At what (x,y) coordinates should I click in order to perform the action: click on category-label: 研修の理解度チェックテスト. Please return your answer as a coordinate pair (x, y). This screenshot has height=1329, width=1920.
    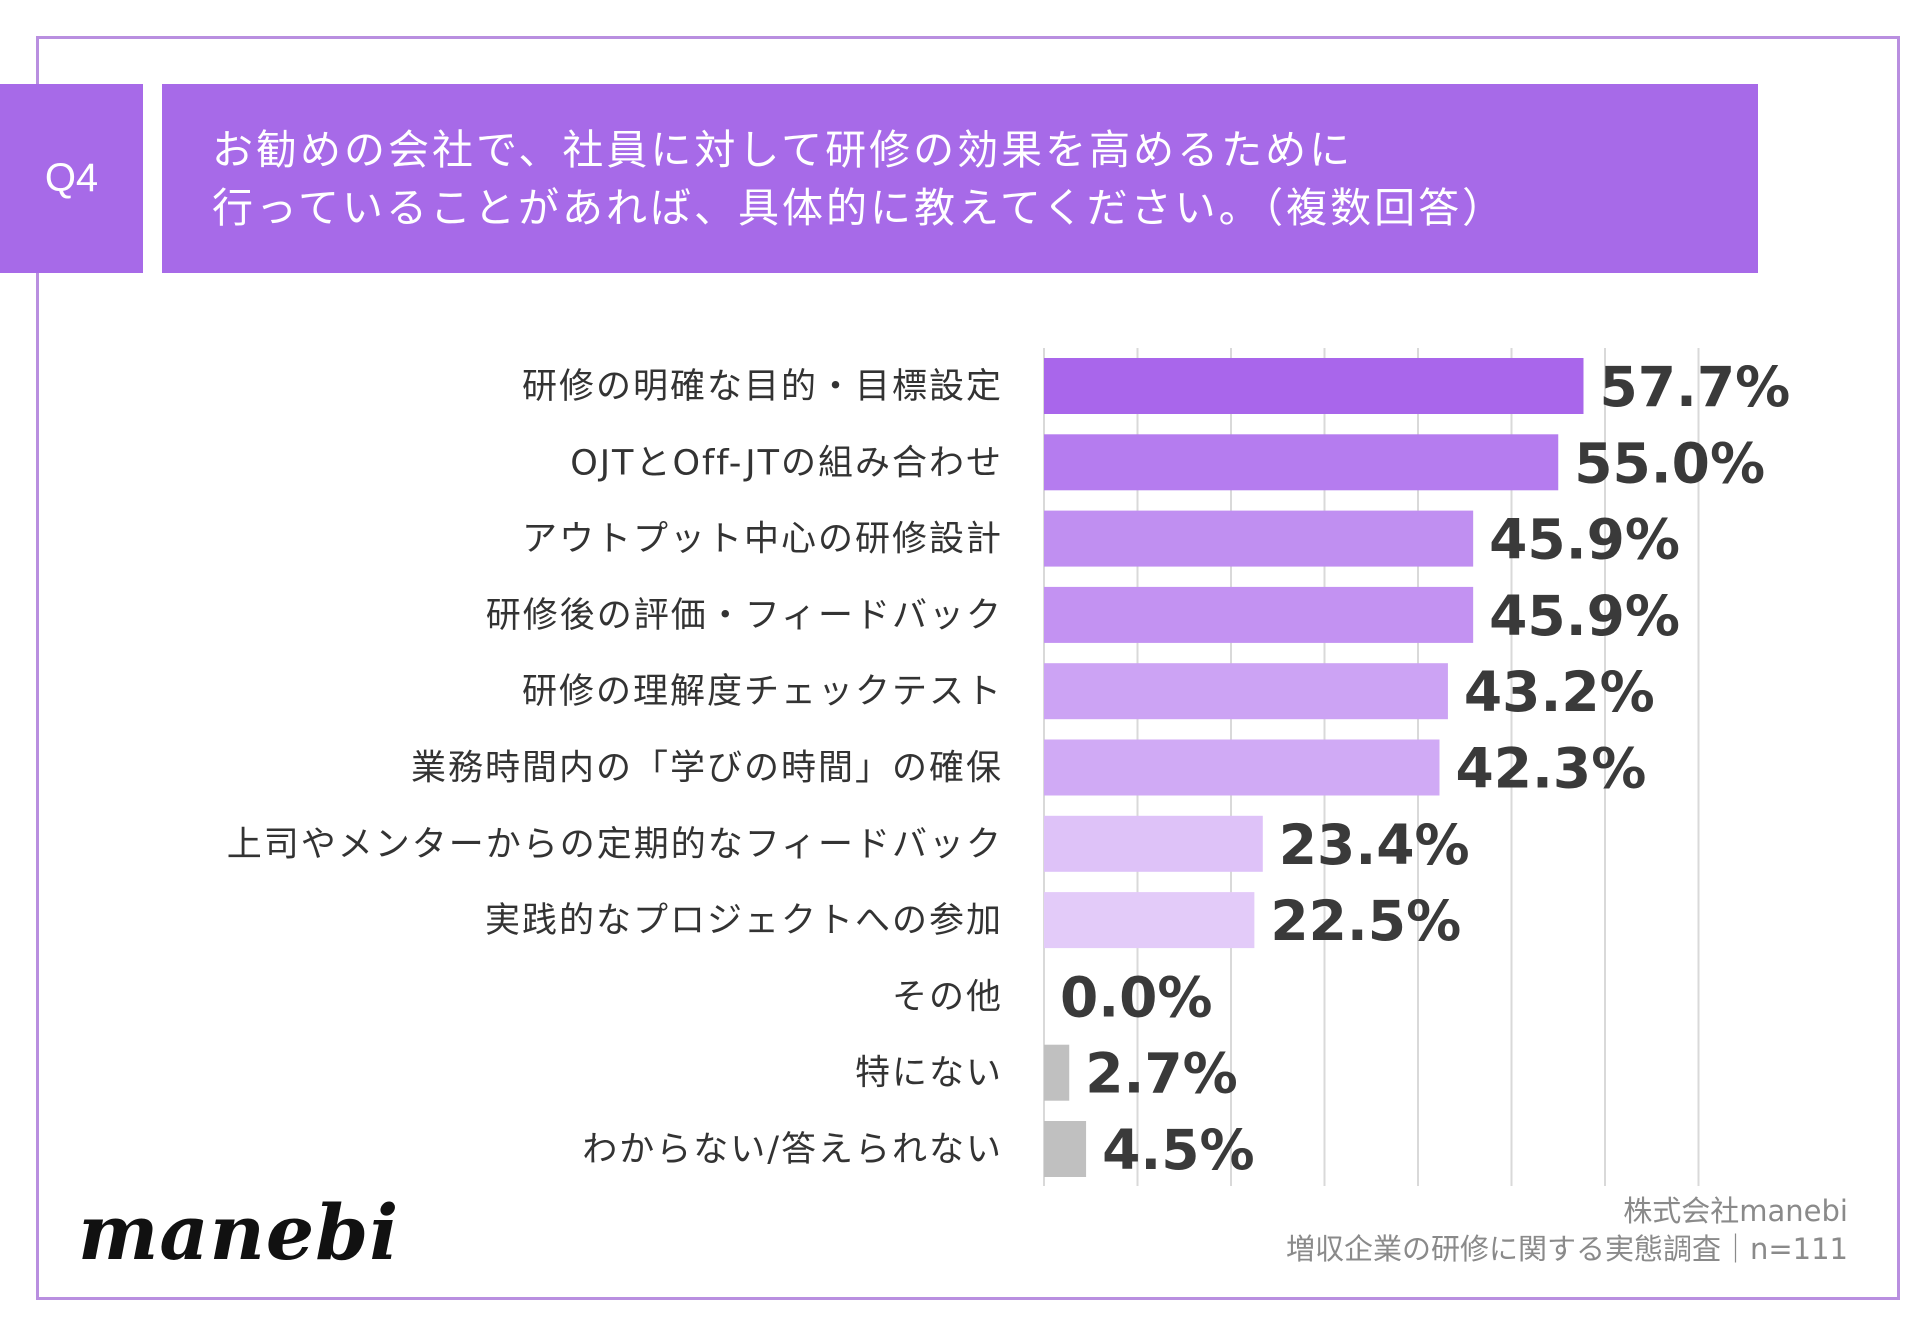
    Looking at the image, I should click on (762, 692).